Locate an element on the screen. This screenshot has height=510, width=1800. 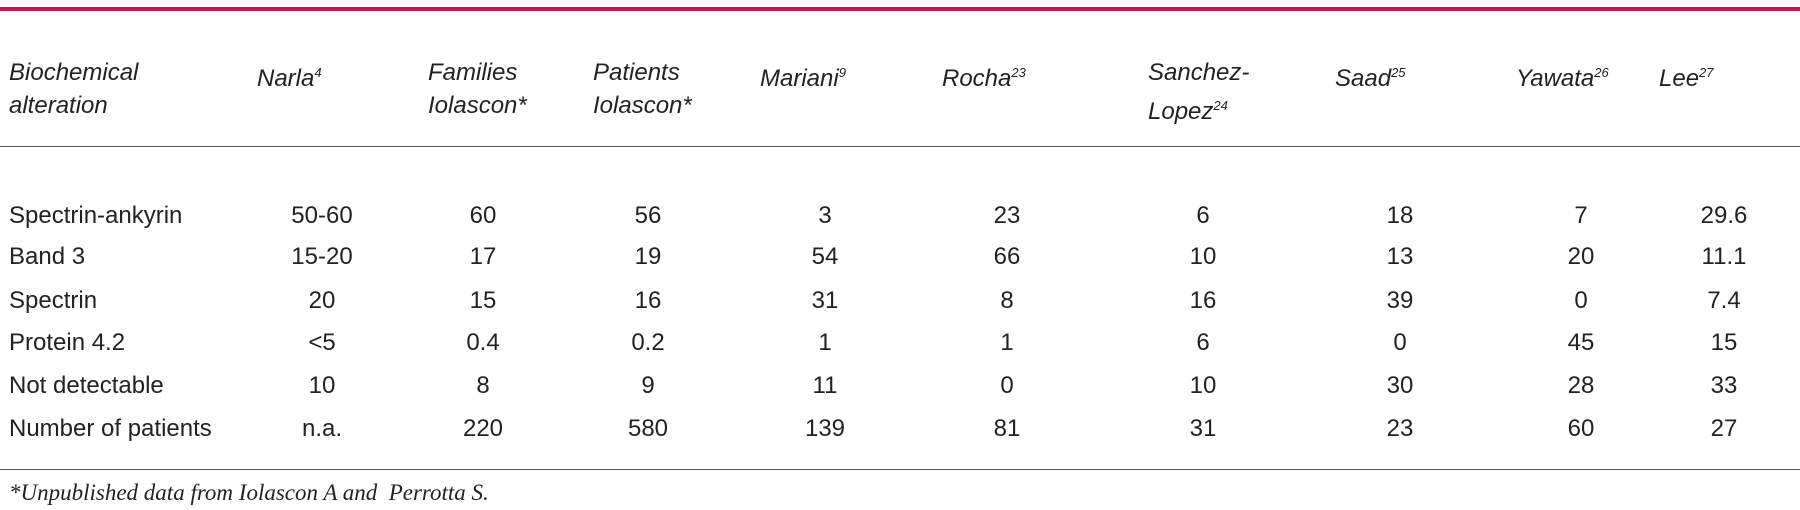
cell-value: 50-60 is located at coordinates (322, 215).